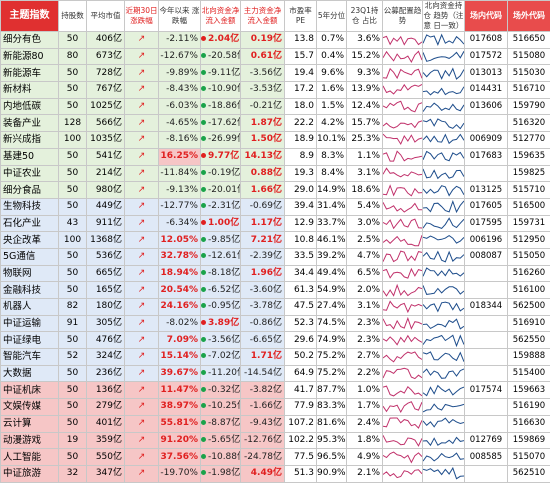  Describe the element at coordinates (529, 256) in the screenshot. I see `row-code2: 515050` at that location.